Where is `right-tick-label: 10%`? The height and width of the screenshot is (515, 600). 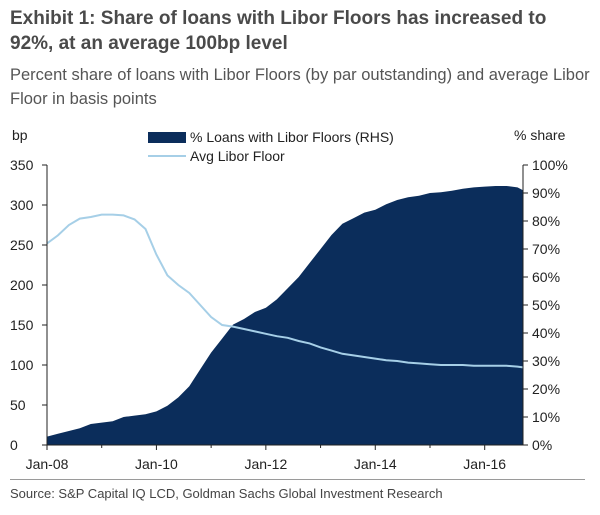
right-tick-label: 10% is located at coordinates (546, 417).